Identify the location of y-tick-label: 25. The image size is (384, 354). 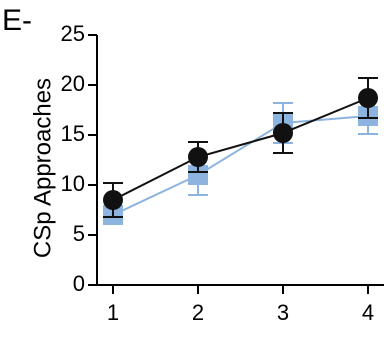
(73, 33).